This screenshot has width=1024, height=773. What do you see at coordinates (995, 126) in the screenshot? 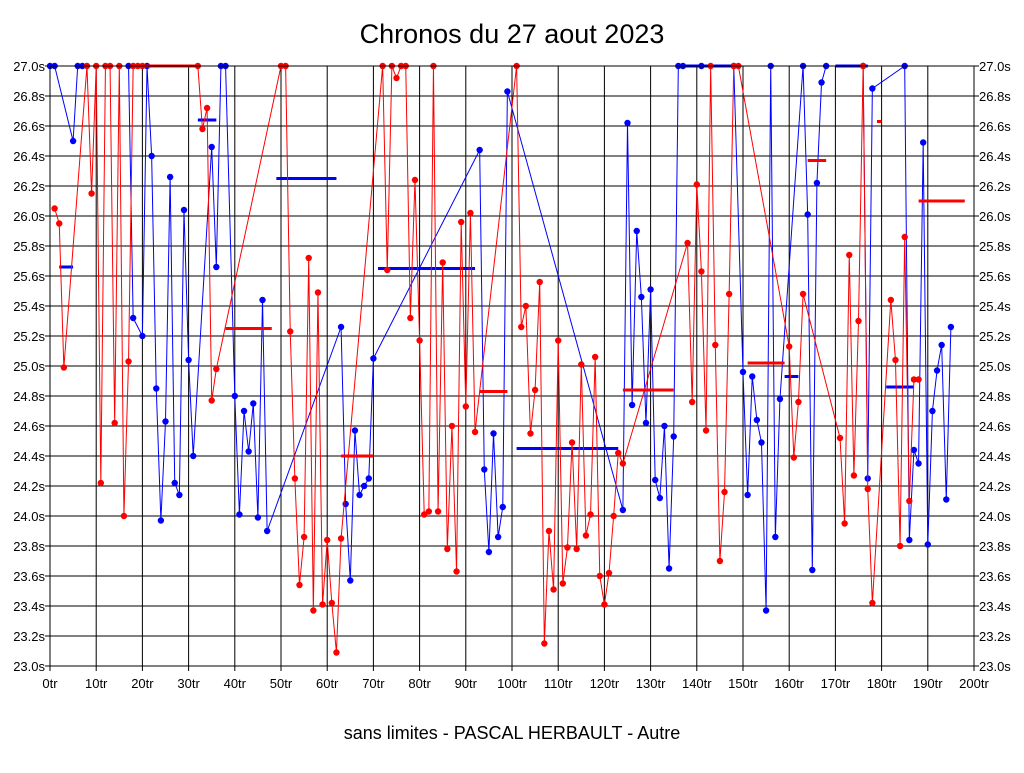
I see `y-tick-label-right: 26.6s` at bounding box center [995, 126].